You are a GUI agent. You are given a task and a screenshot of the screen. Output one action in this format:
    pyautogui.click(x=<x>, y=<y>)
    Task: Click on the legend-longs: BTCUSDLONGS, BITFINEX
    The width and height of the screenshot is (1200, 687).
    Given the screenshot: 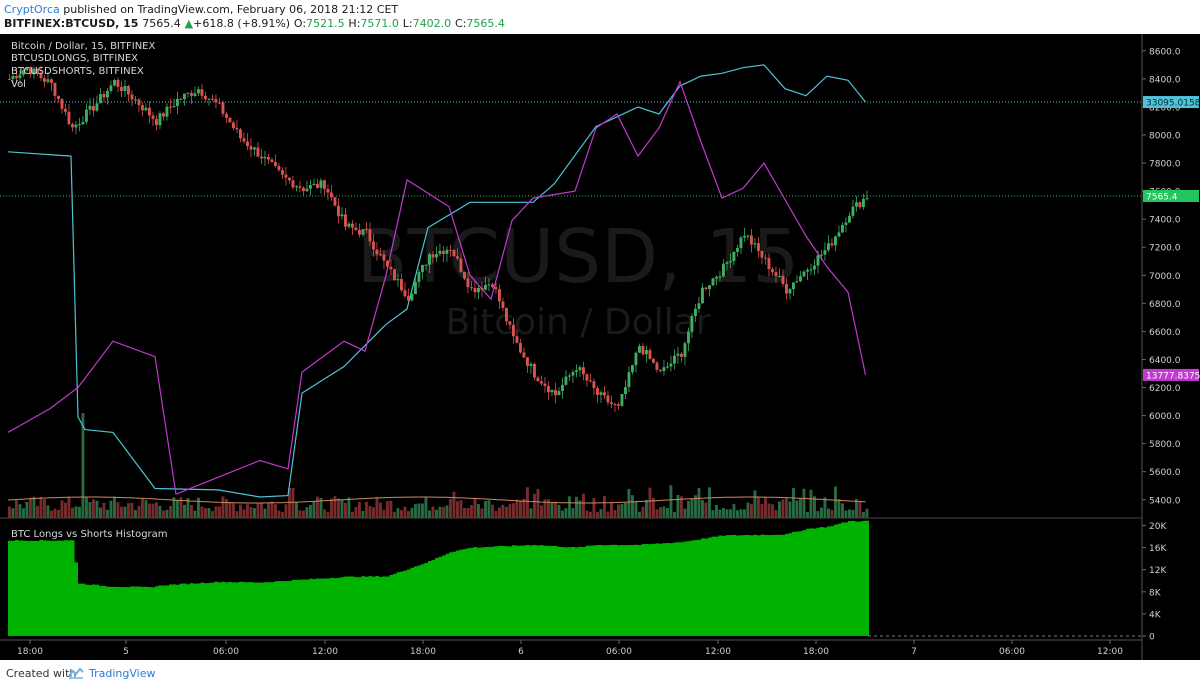 What is the action you would take?
    pyautogui.click(x=74, y=58)
    